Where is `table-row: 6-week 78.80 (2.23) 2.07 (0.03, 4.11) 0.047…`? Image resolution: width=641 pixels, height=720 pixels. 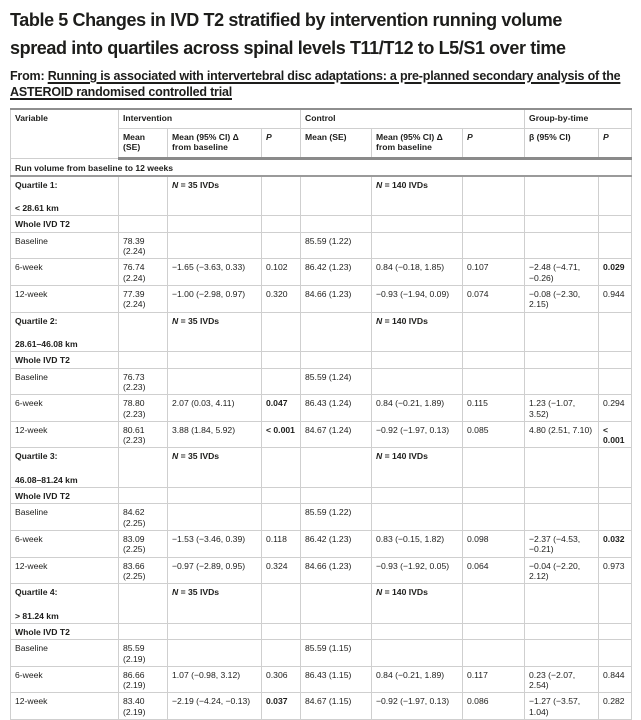 table-row: 6-week 78.80 (2.23) 2.07 (0.03, 4.11) 0.047… is located at coordinates (321, 408).